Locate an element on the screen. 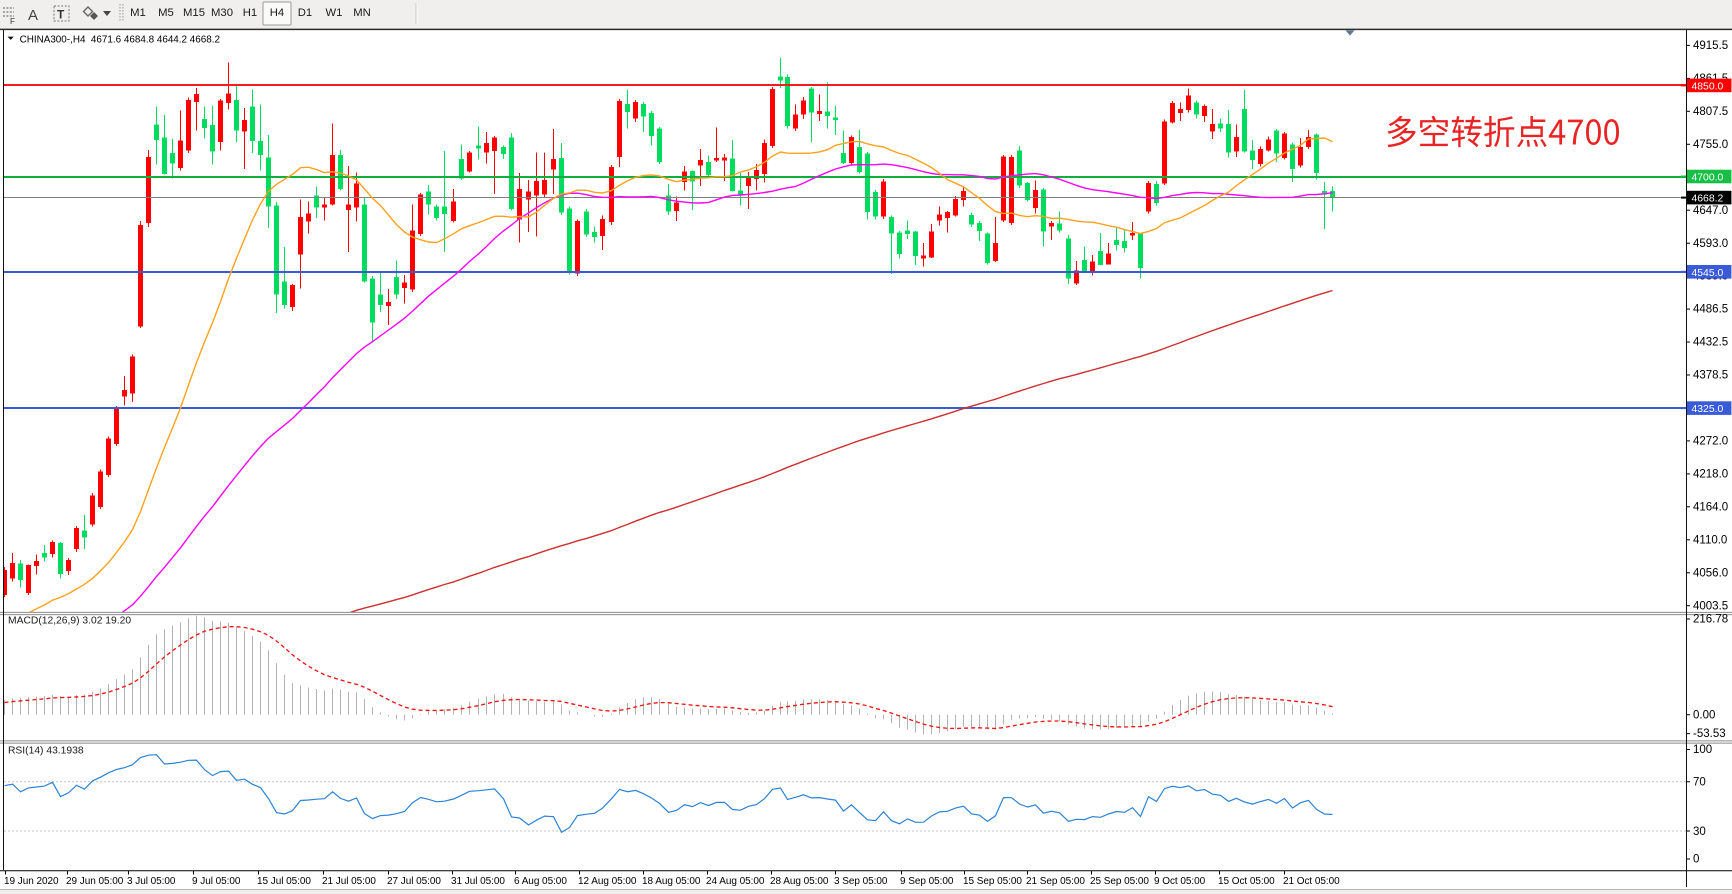 Image resolution: width=1732 pixels, height=894 pixels. svg-text: A is located at coordinates (33, 15).